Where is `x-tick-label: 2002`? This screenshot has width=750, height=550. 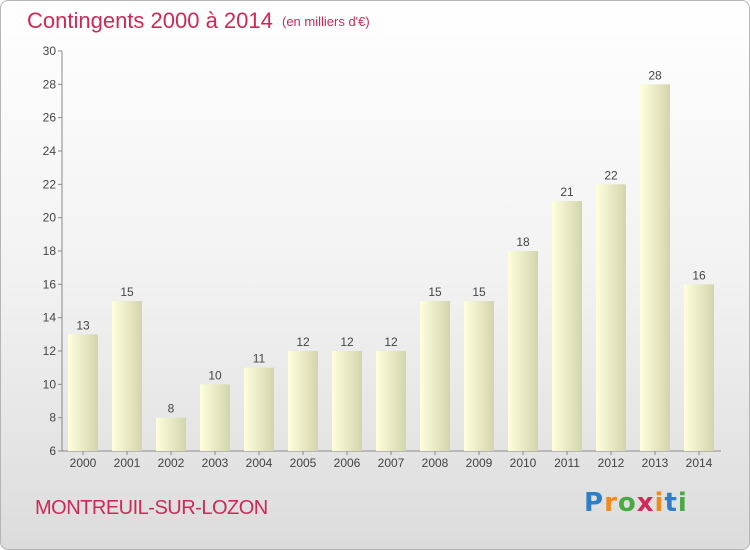 x-tick-label: 2002 is located at coordinates (171, 463).